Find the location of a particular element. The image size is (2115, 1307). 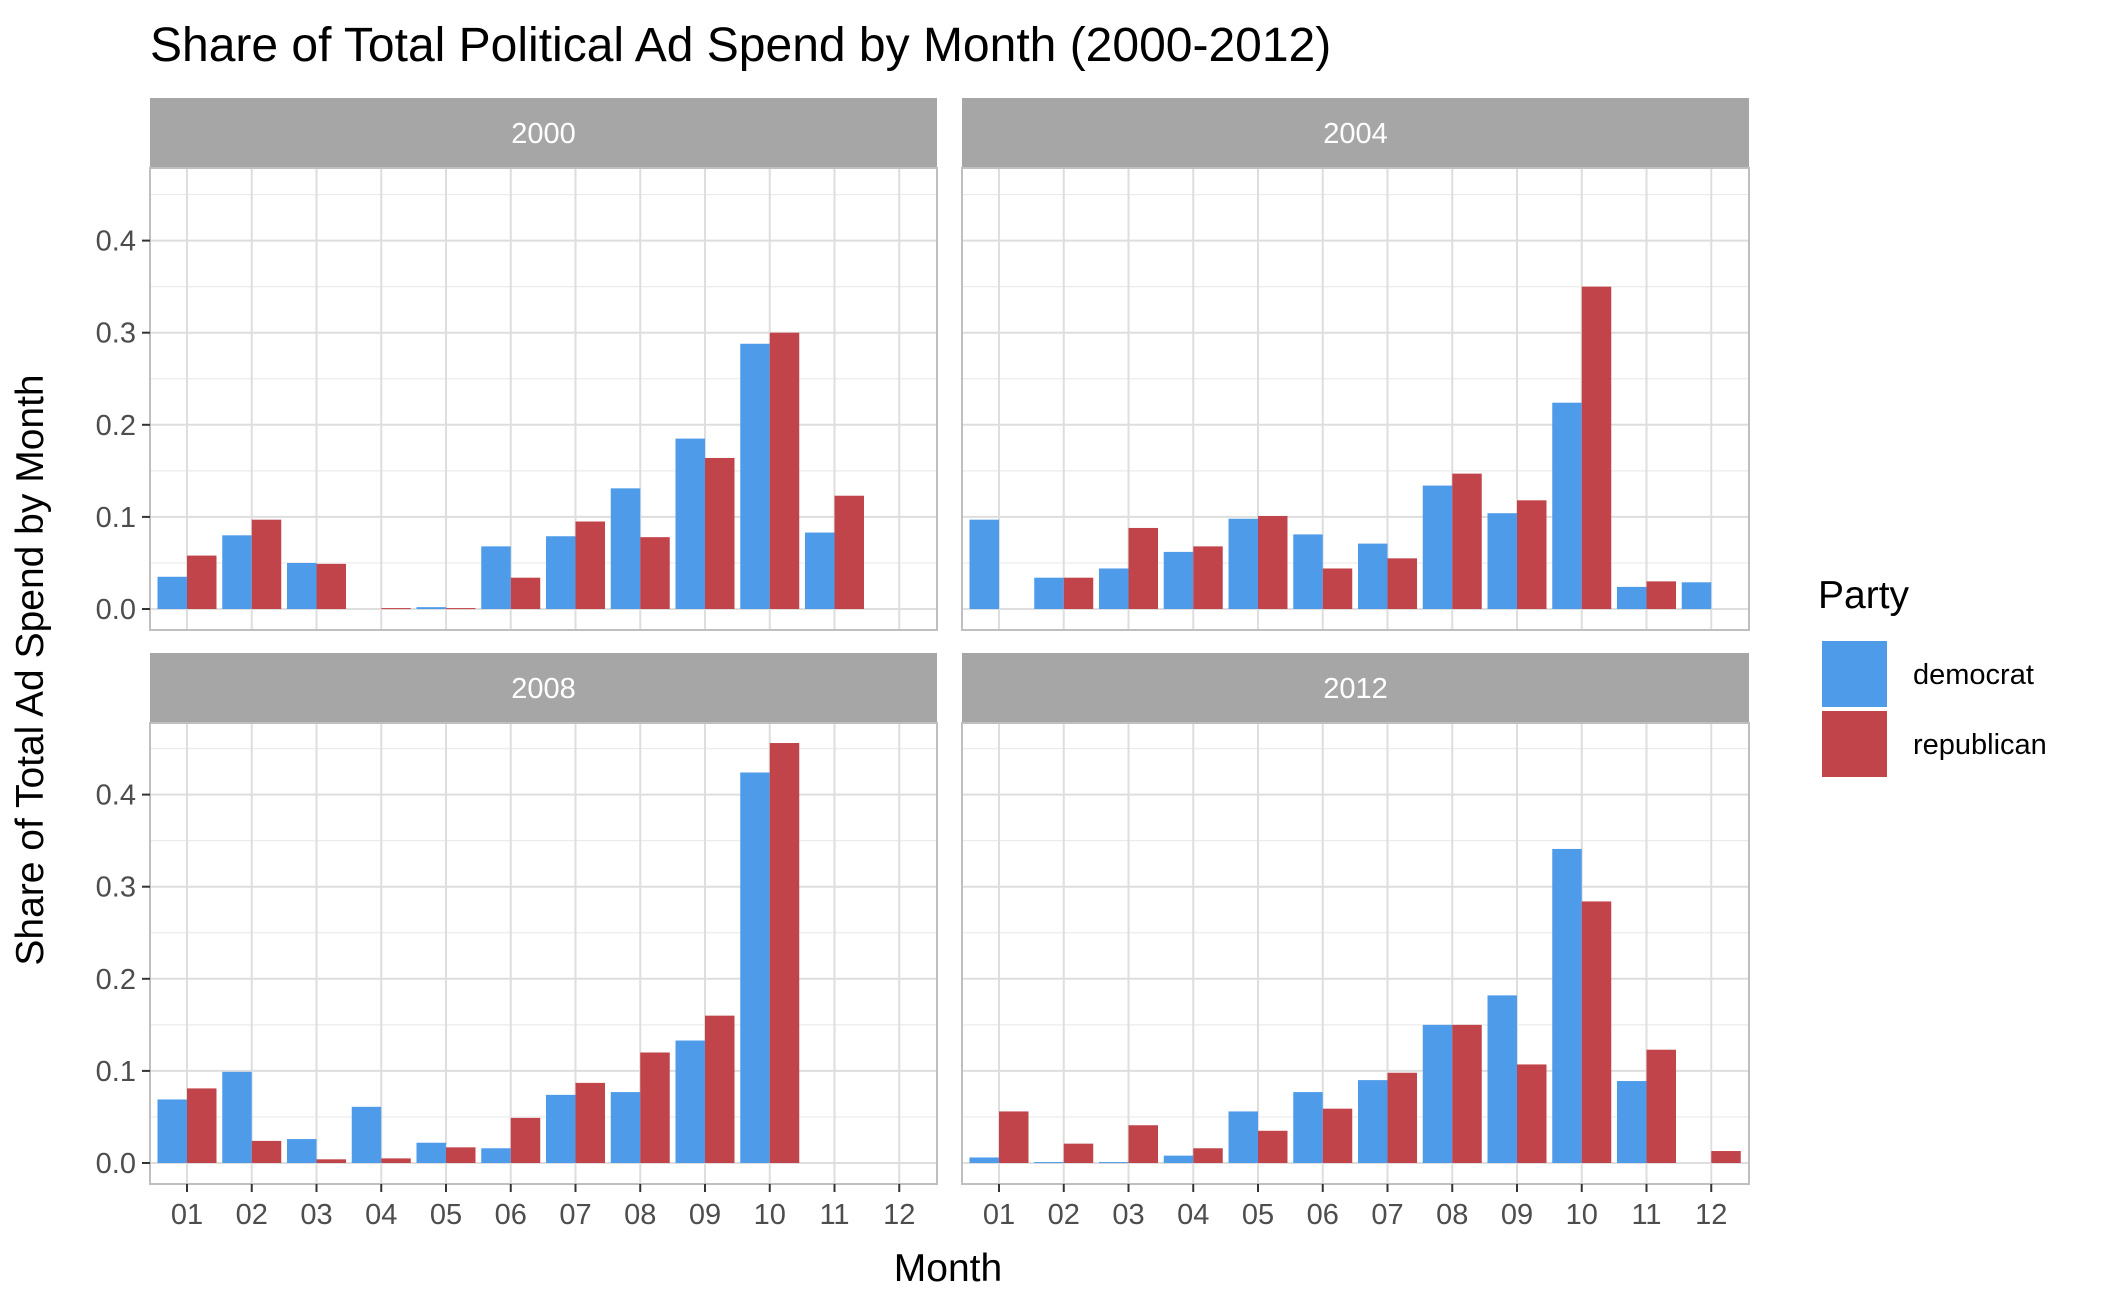

legend-key-republican is located at coordinates (1854, 744).